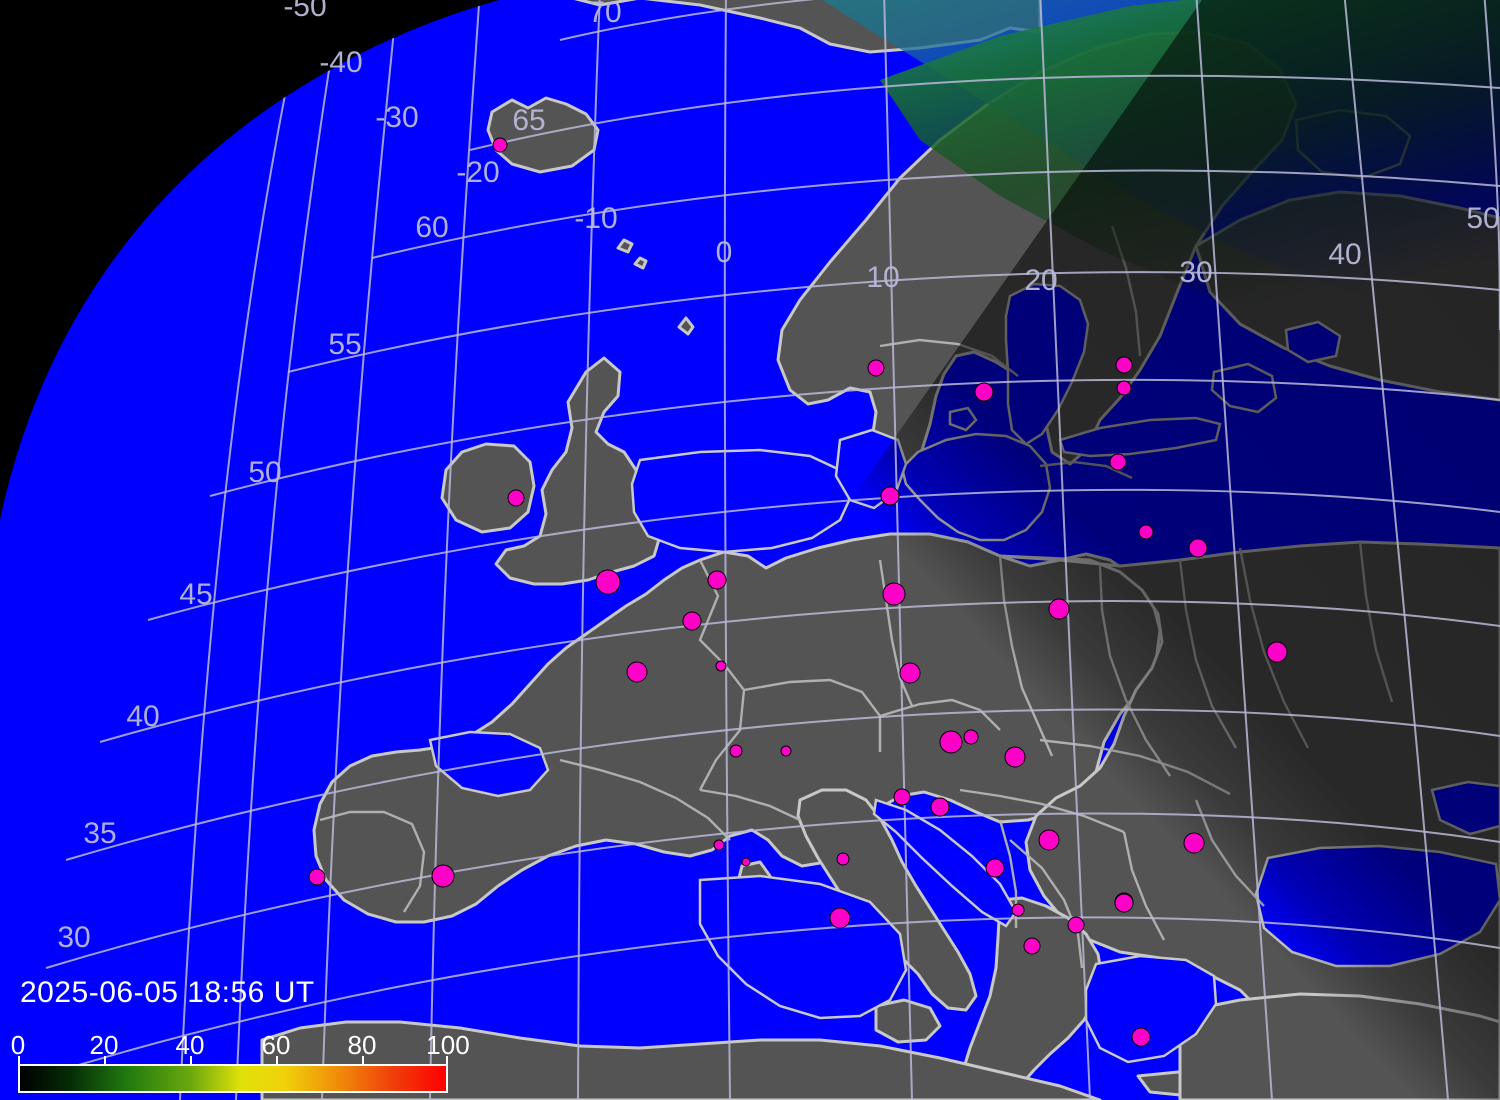 Image resolution: width=1500 pixels, height=1100 pixels. Describe the element at coordinates (73, 937) in the screenshot. I see `graticule-label-lat: 30` at that location.